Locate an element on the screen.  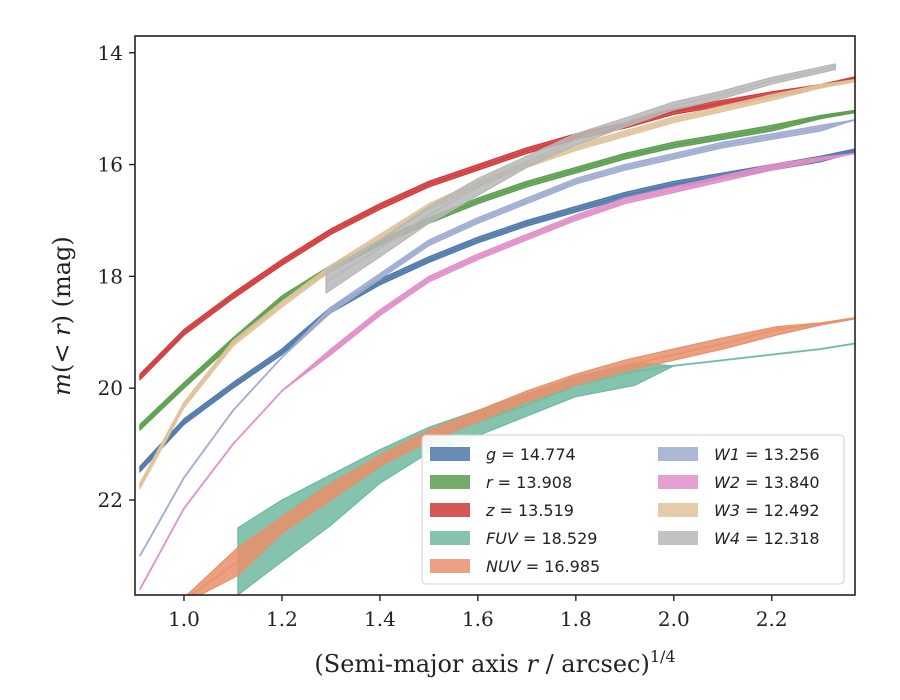
x-tick-label: 1.2 is located at coordinates (282, 619).